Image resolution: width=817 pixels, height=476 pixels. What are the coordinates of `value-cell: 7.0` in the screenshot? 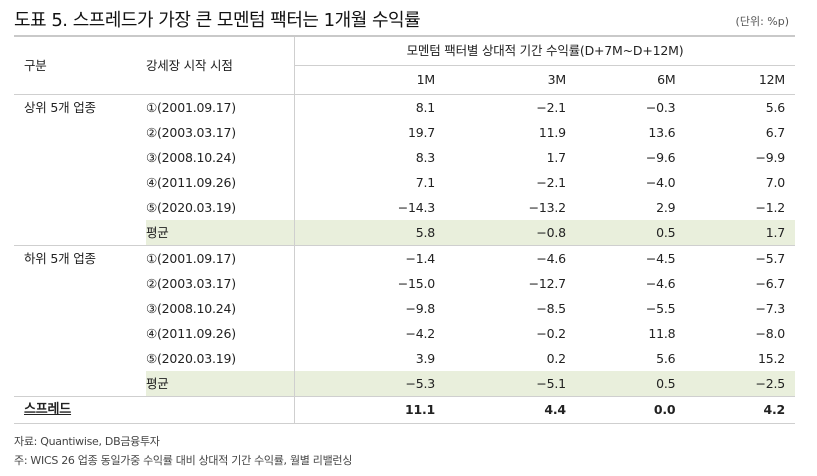 It's located at (775, 182).